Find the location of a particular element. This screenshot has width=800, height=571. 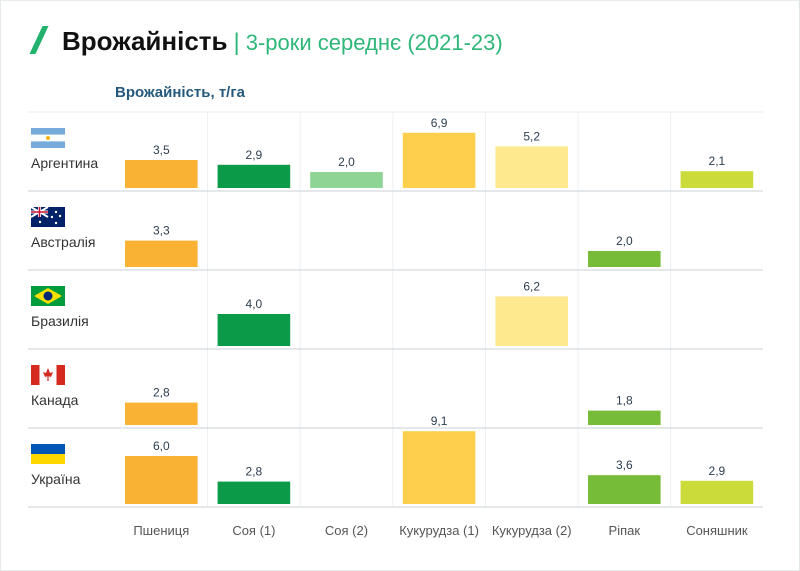

country-label: Канада is located at coordinates (55, 400).